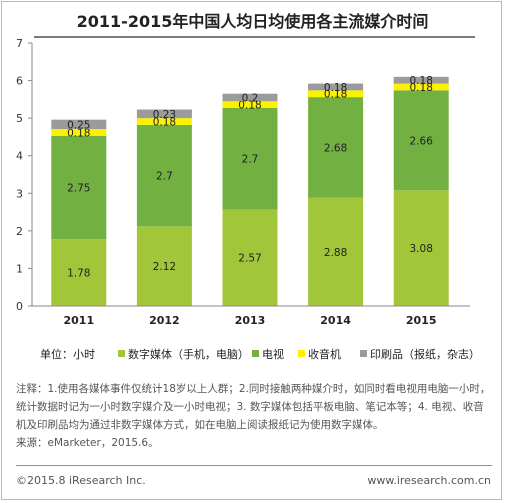 This screenshot has height=503, width=505. Describe the element at coordinates (121, 353) in the screenshot. I see `legend-swatch-digital` at that location.